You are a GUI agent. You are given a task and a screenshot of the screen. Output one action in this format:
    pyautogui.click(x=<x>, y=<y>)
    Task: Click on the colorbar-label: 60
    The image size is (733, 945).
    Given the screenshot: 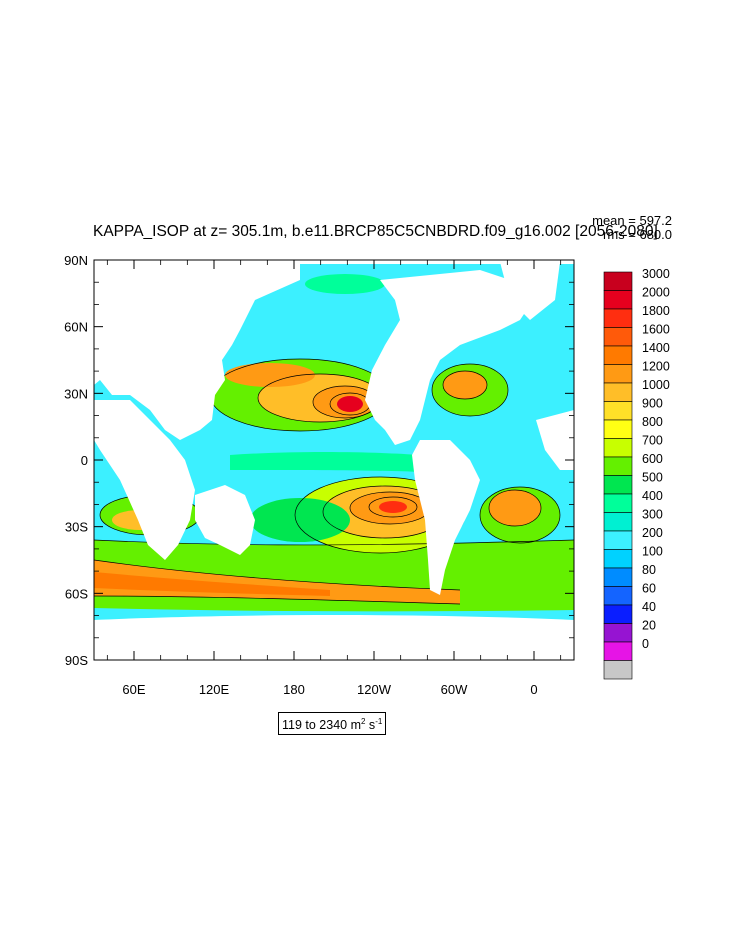 What is the action you would take?
    pyautogui.click(x=649, y=589)
    